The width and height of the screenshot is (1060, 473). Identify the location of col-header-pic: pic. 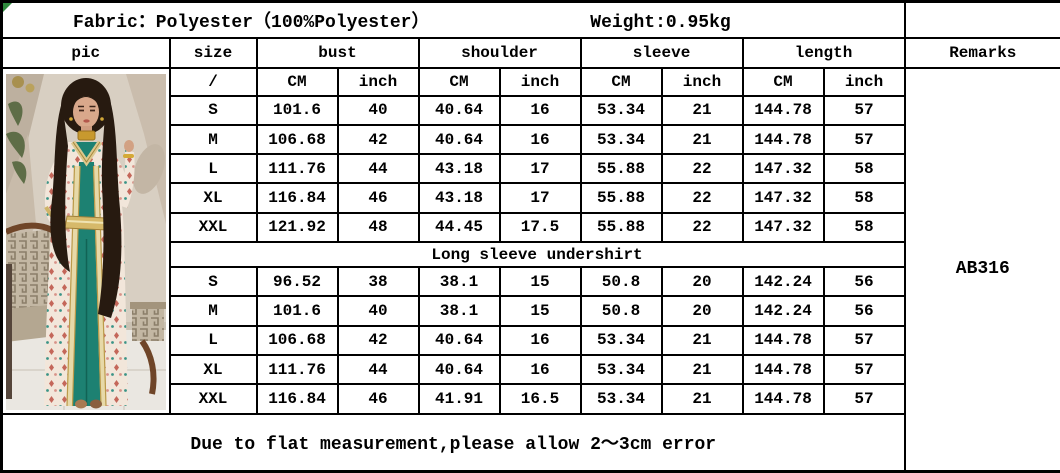
(86, 53).